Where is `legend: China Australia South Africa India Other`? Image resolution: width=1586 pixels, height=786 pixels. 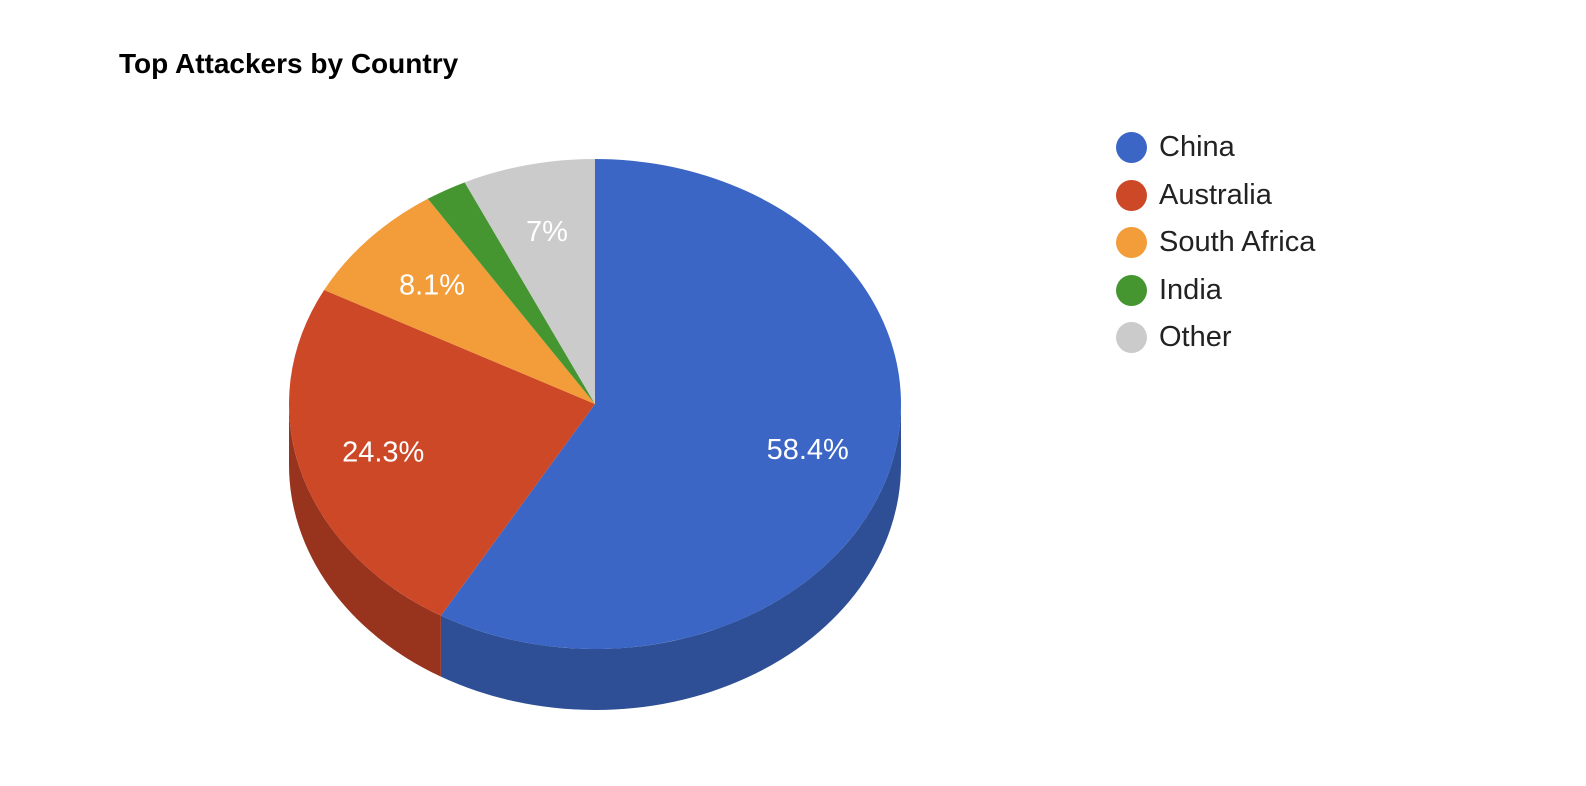
legend: China Australia South Africa India Other is located at coordinates (1215, 243).